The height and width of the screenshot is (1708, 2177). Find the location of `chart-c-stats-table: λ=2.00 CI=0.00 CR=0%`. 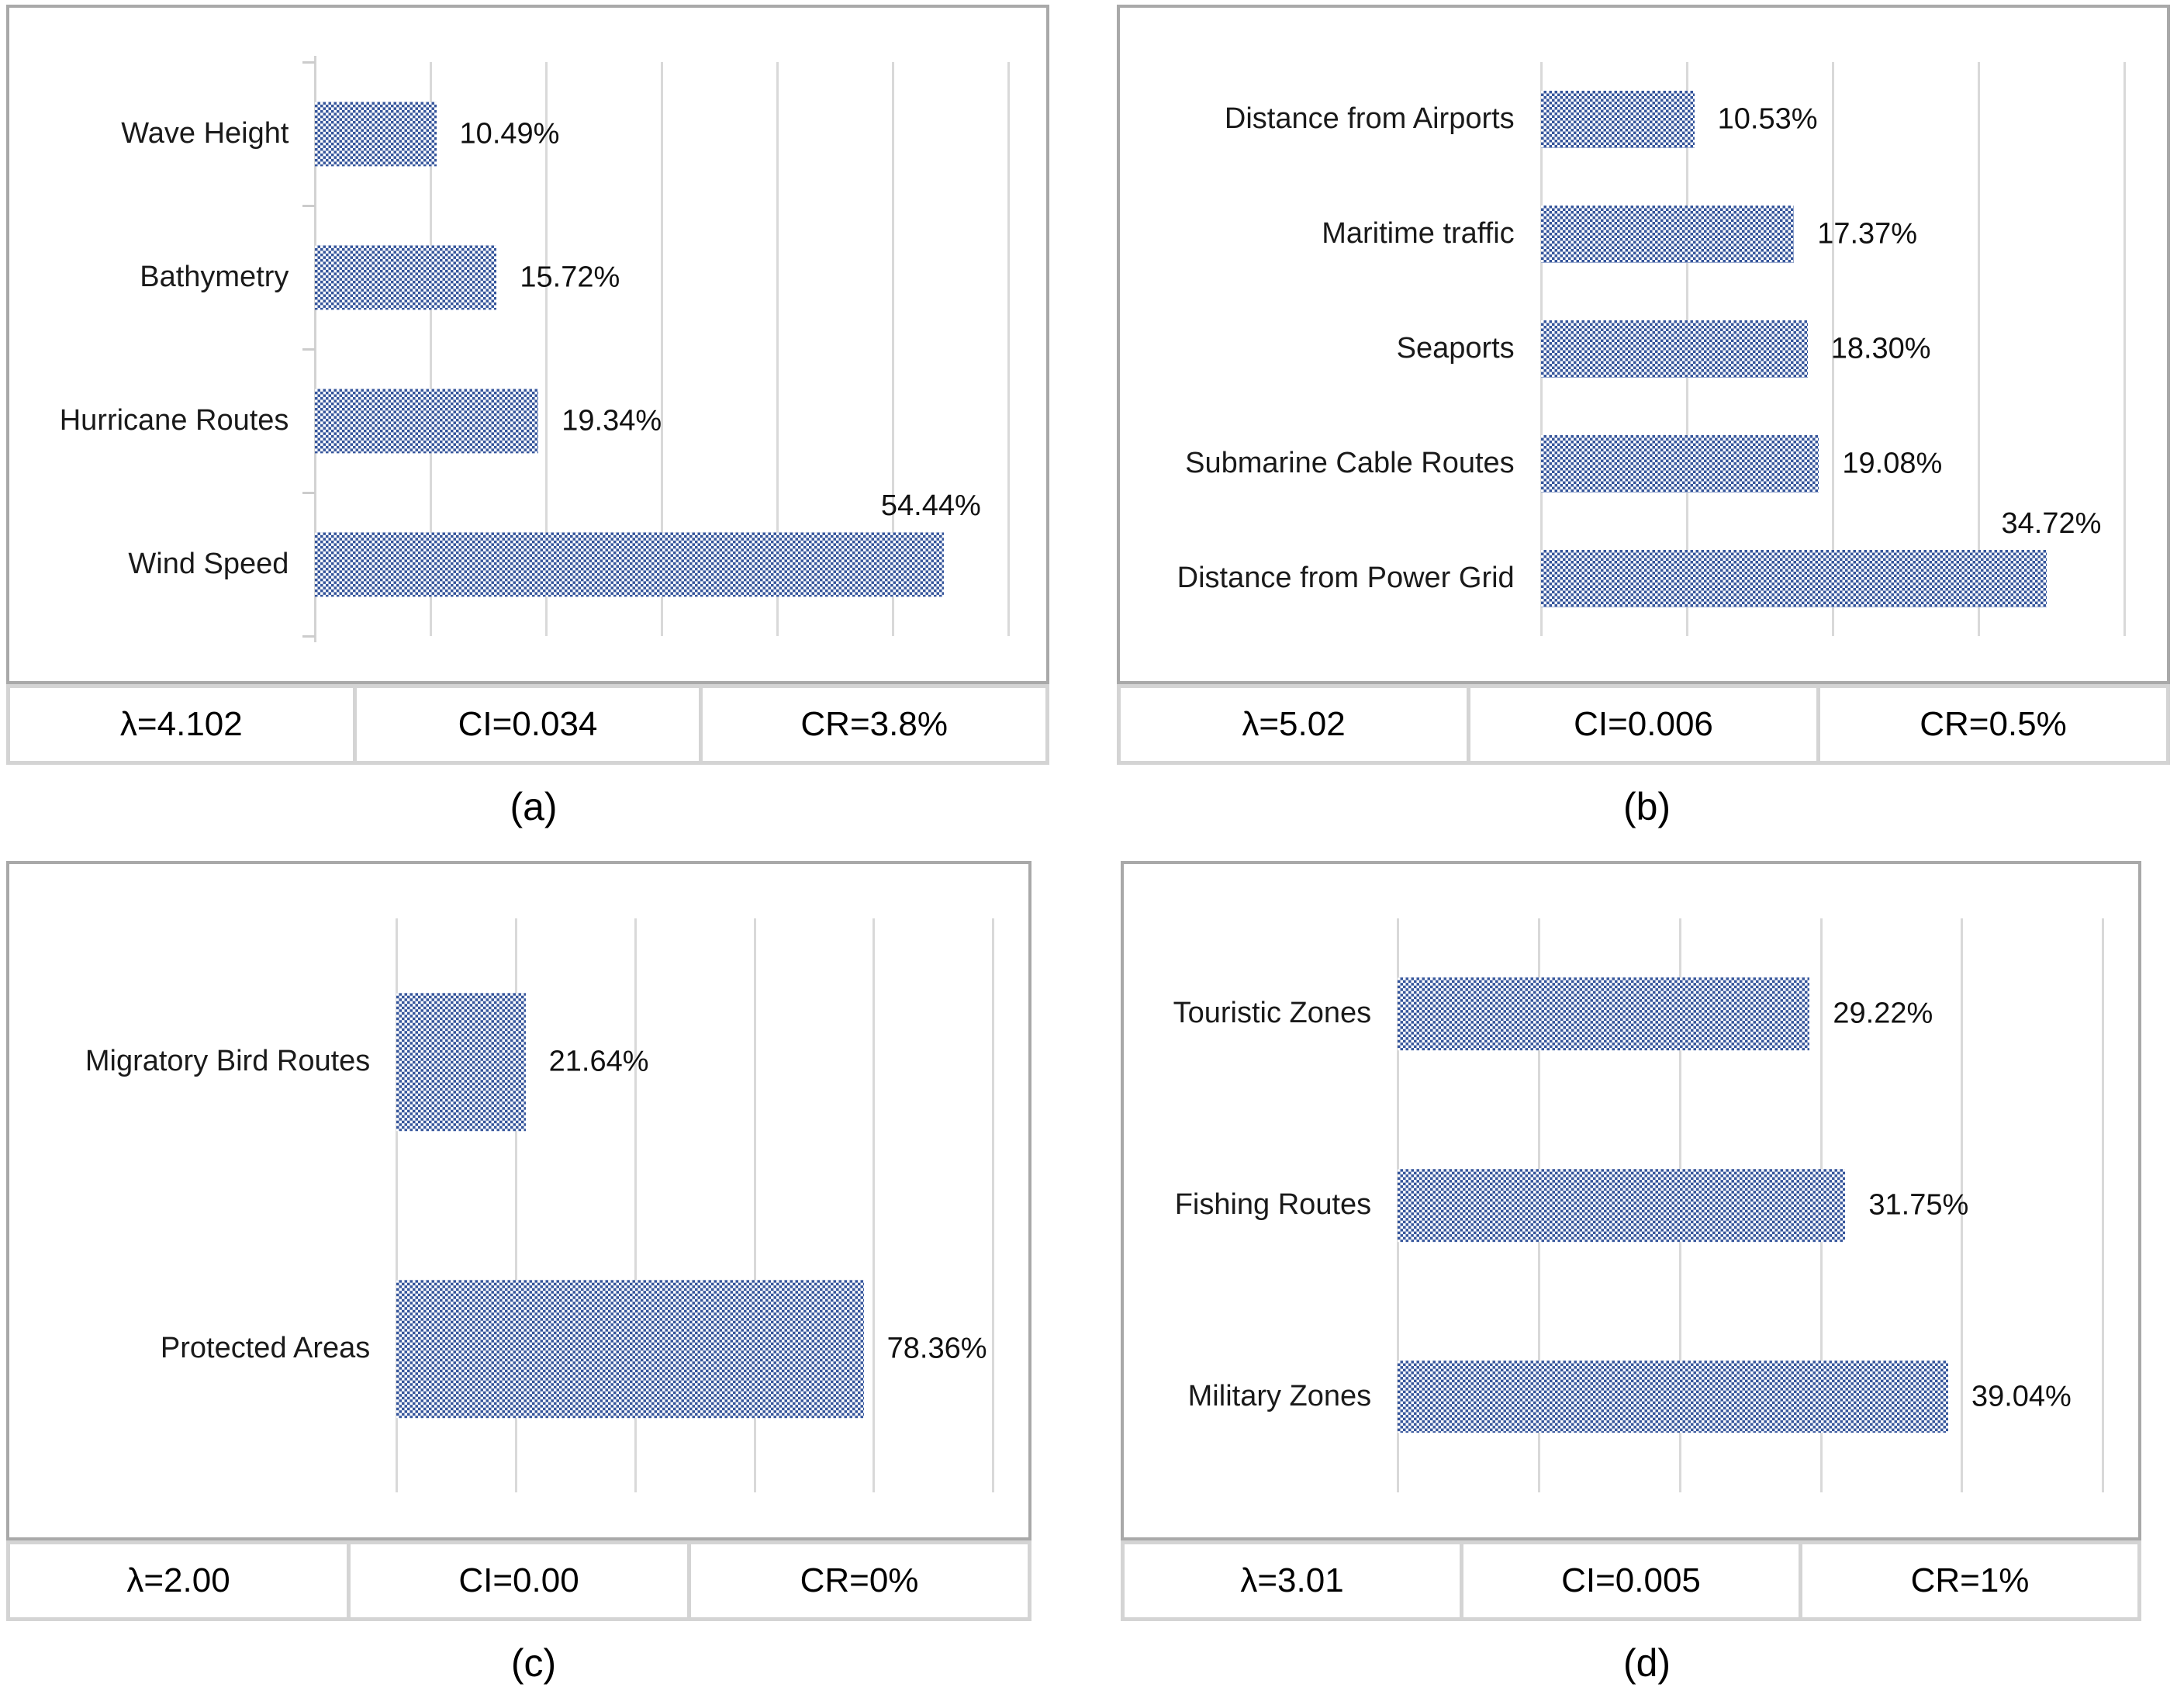

chart-c-stats-table: λ=2.00 CI=0.00 CR=0% is located at coordinates (518, 1580).